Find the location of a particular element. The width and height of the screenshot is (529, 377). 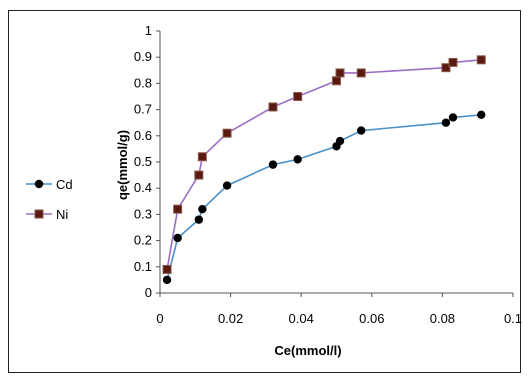

y-tick-label: 0.2 is located at coordinates (143, 240).